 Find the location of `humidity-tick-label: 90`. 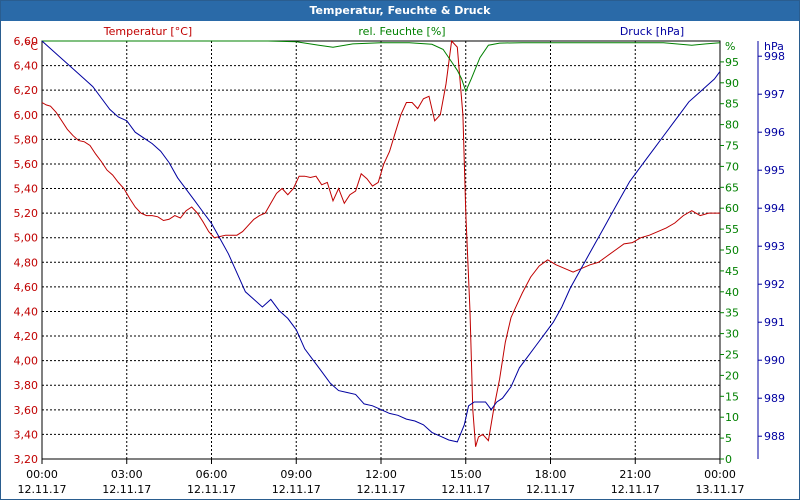

humidity-tick-label: 90 is located at coordinates (732, 83).